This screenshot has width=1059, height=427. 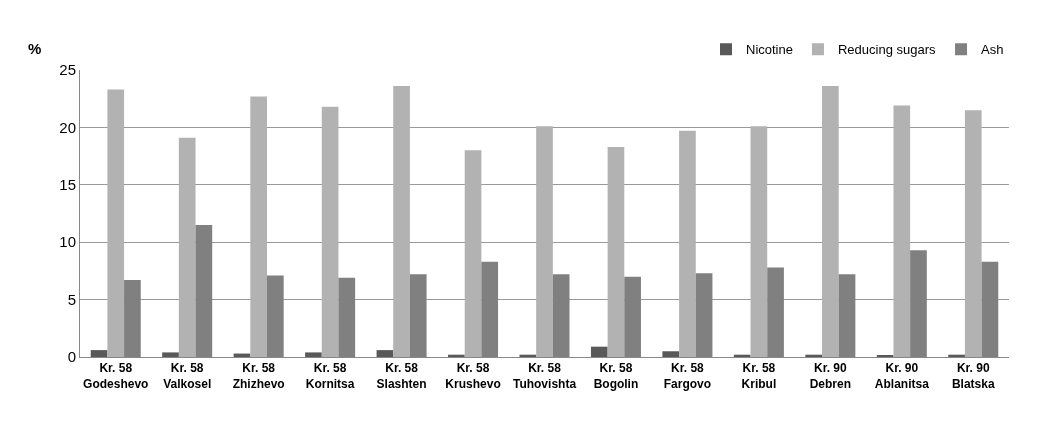 I want to click on y-tick-label: 0, so click(x=71, y=357).